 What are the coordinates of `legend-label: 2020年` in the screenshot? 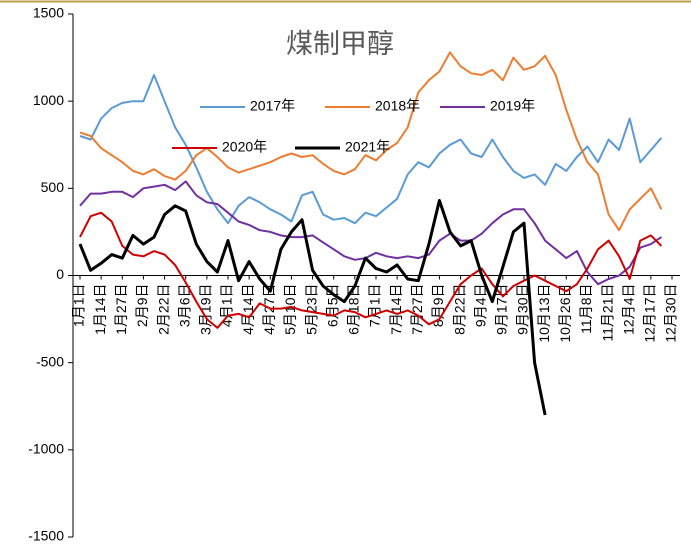 It's located at (244, 147).